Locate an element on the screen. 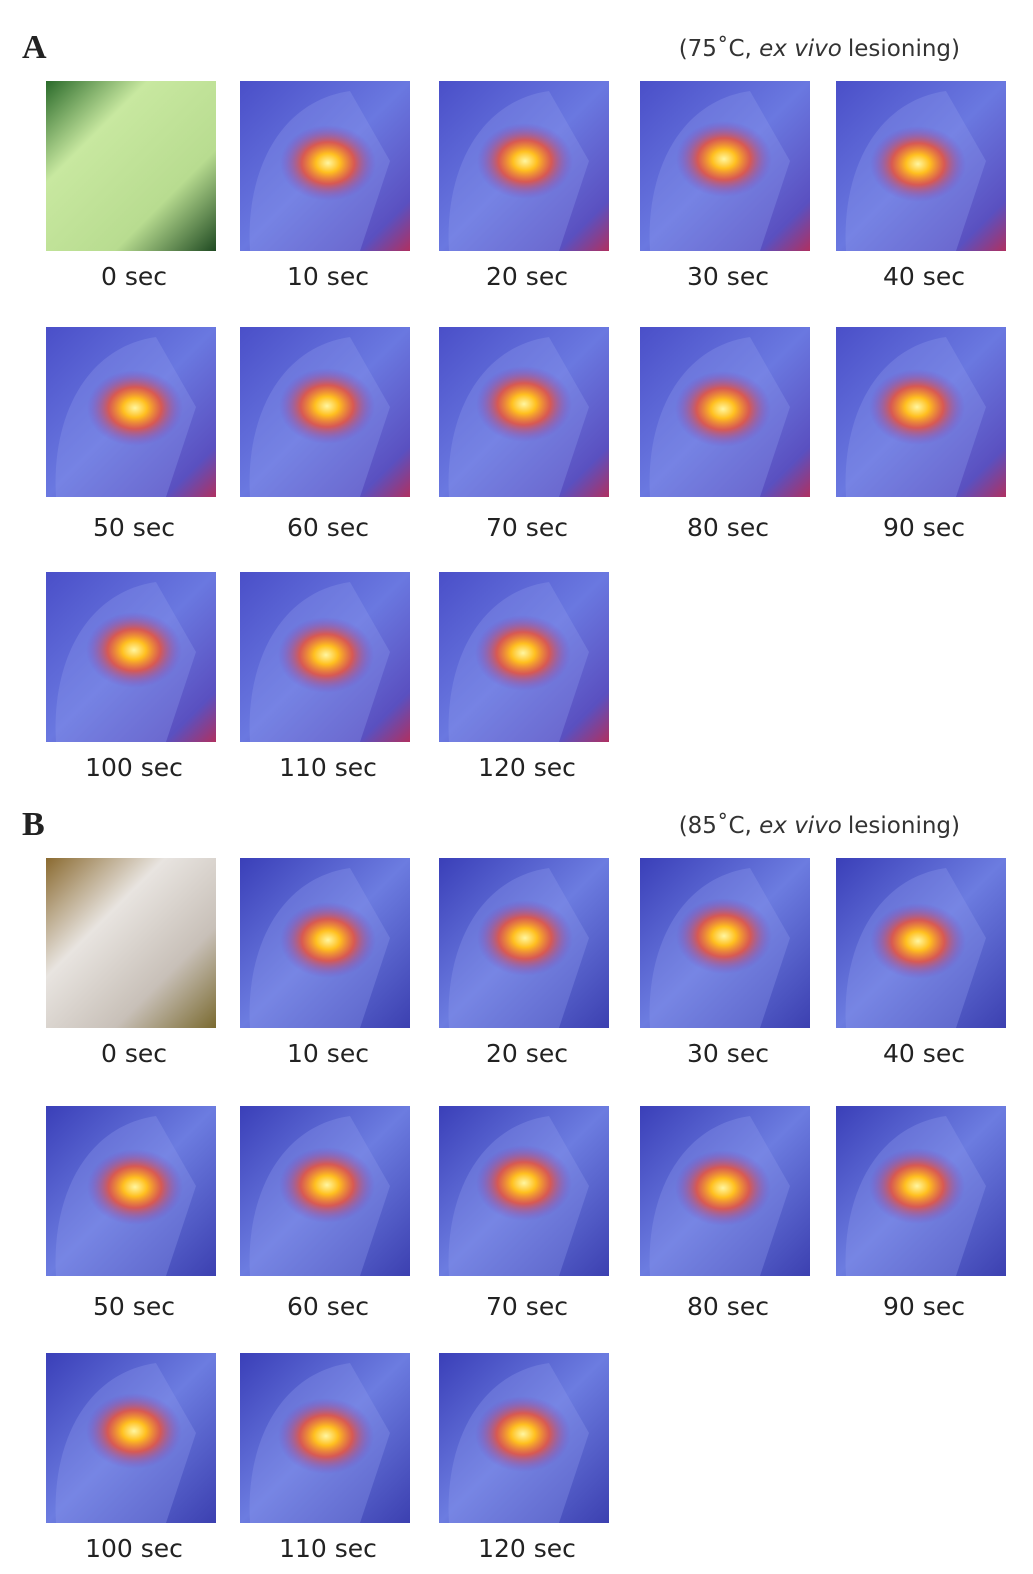 This screenshot has width=1033, height=1574. panel-label: A is located at coordinates (34, 47).